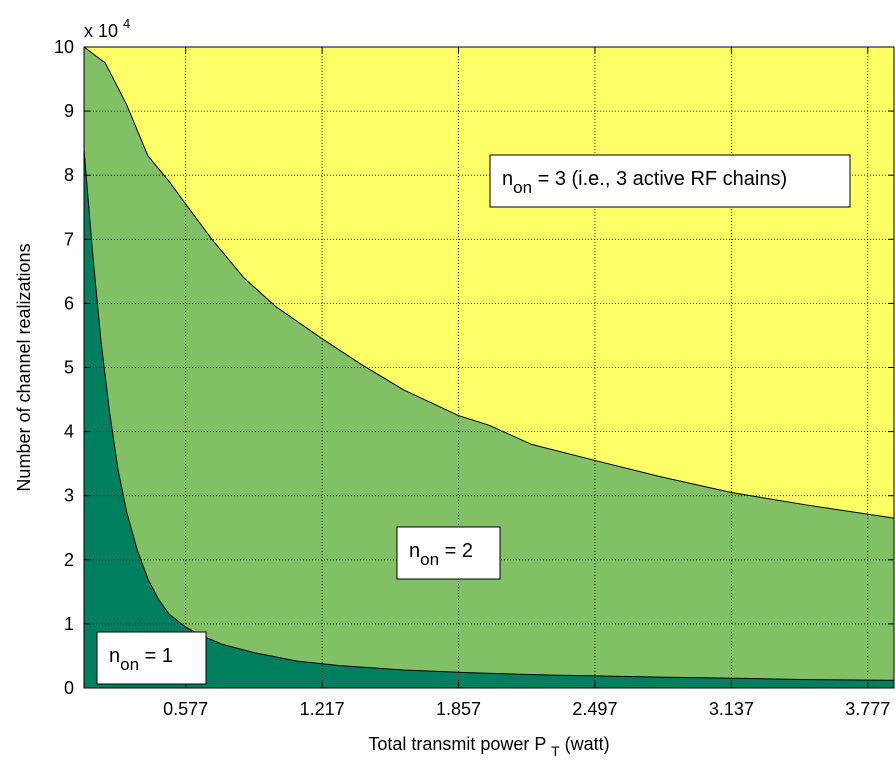 The width and height of the screenshot is (895, 760). I want to click on y-tick-label: 3, so click(69, 496).